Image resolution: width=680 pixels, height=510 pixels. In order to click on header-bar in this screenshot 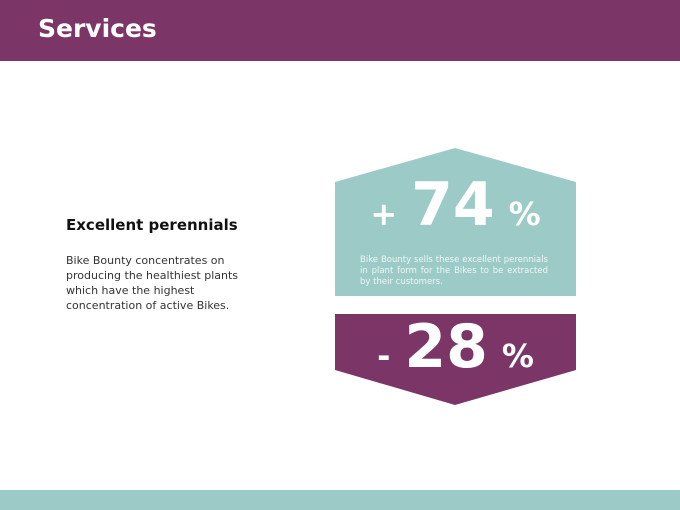, I will do `click(340, 30)`.